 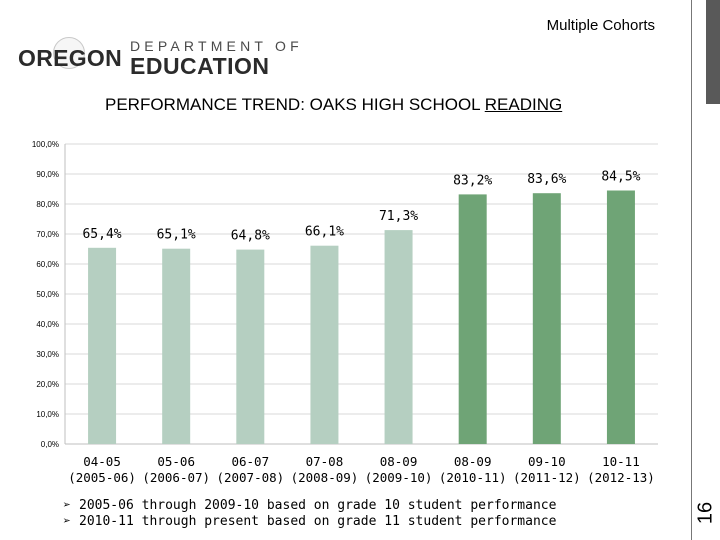 What do you see at coordinates (47, 264) in the screenshot?
I see `y-tick-label: 60,0%` at bounding box center [47, 264].